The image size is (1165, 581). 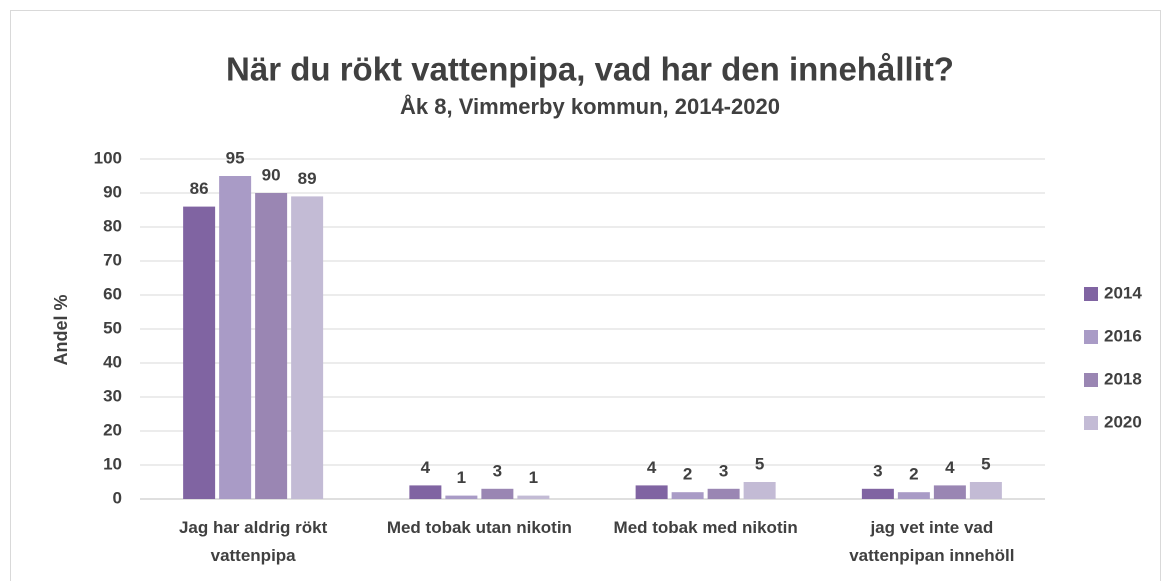 What do you see at coordinates (117, 497) in the screenshot?
I see `y-tick-label: 0` at bounding box center [117, 497].